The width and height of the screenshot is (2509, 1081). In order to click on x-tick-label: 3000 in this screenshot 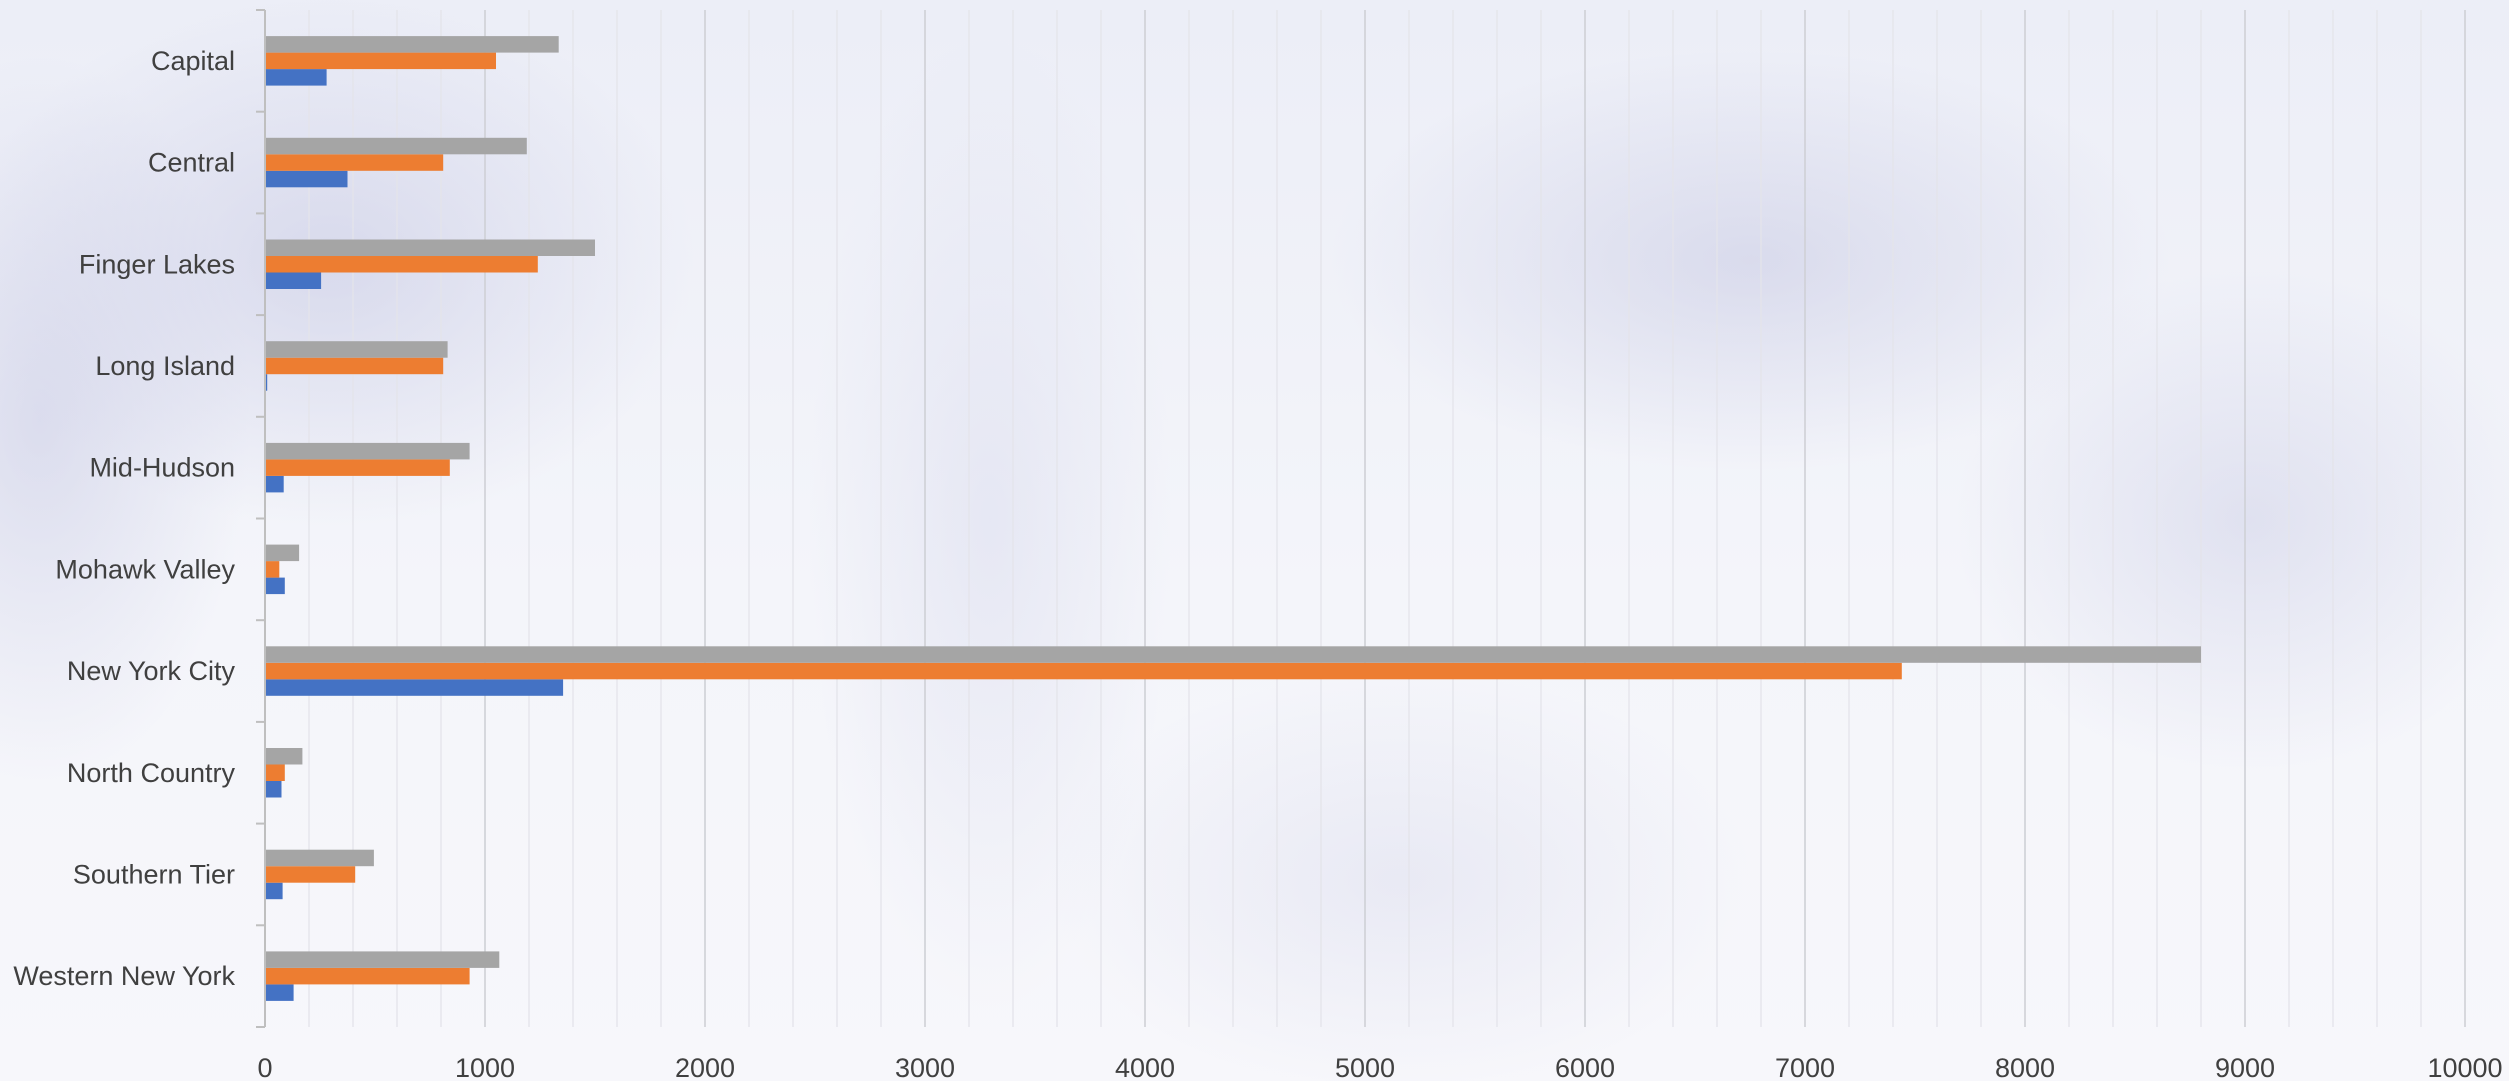, I will do `click(925, 1067)`.